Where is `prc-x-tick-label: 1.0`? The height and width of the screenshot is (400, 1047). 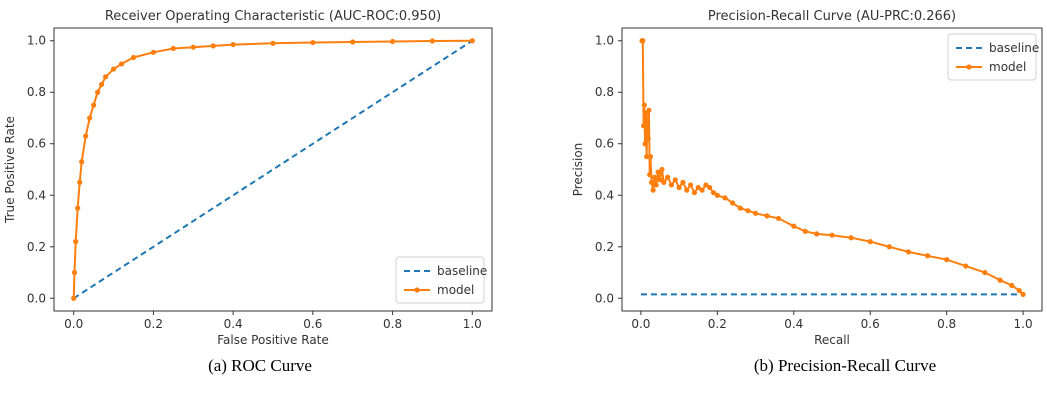 prc-x-tick-label: 1.0 is located at coordinates (1023, 324).